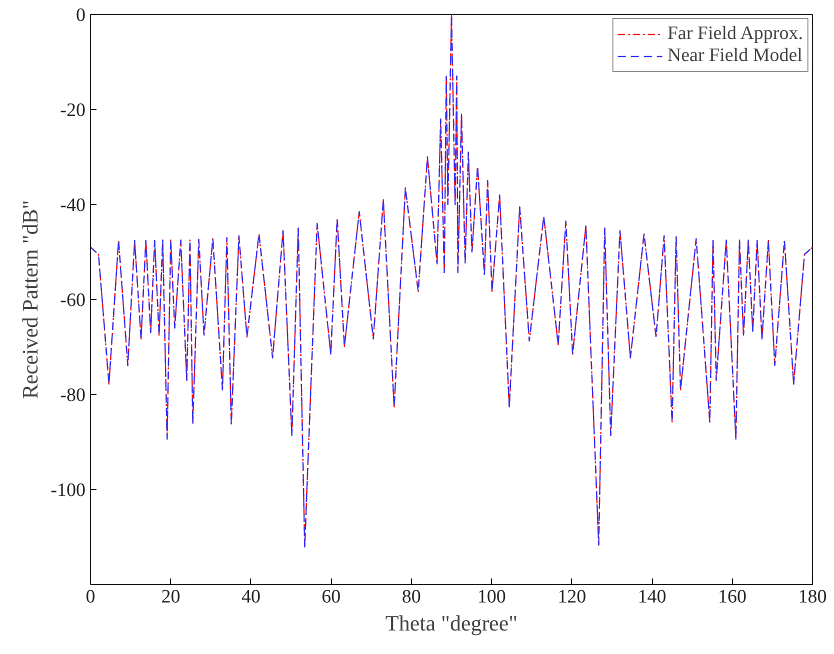 The height and width of the screenshot is (654, 834). What do you see at coordinates (732, 597) in the screenshot?
I see `x-tick-label: 160` at bounding box center [732, 597].